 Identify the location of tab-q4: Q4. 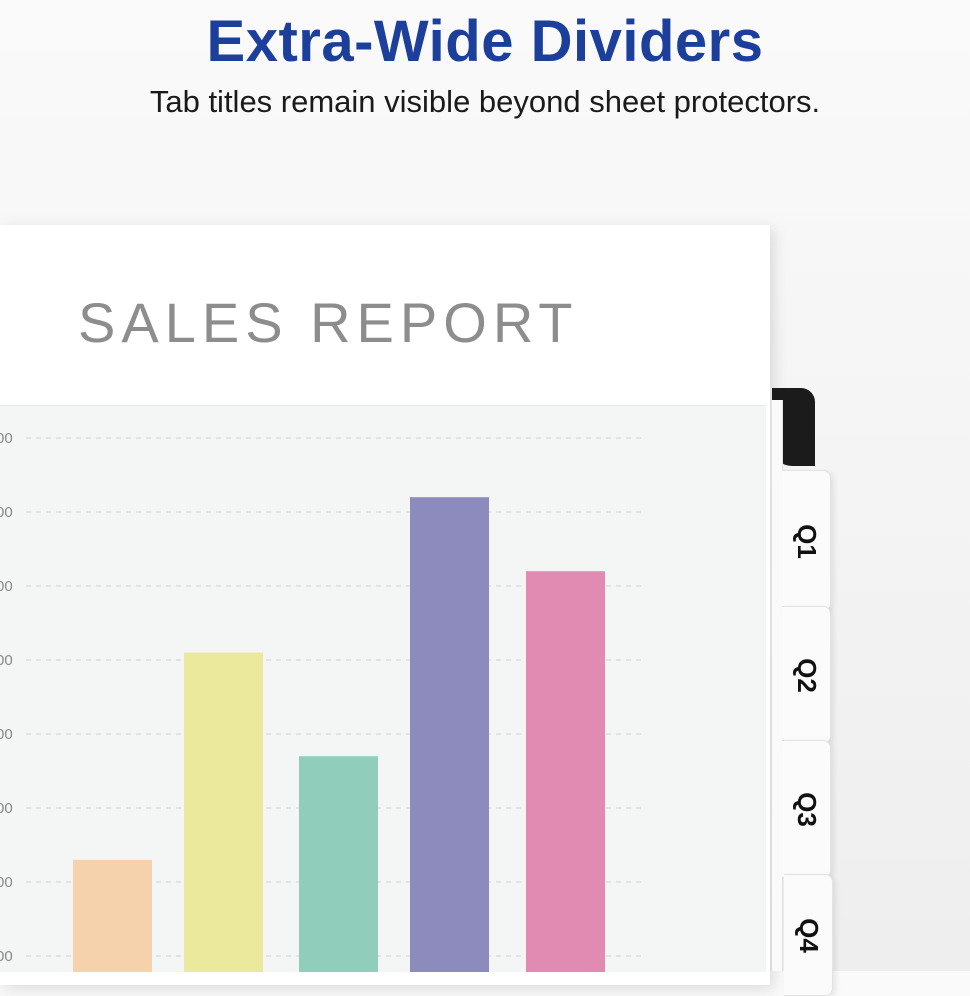
(808, 935).